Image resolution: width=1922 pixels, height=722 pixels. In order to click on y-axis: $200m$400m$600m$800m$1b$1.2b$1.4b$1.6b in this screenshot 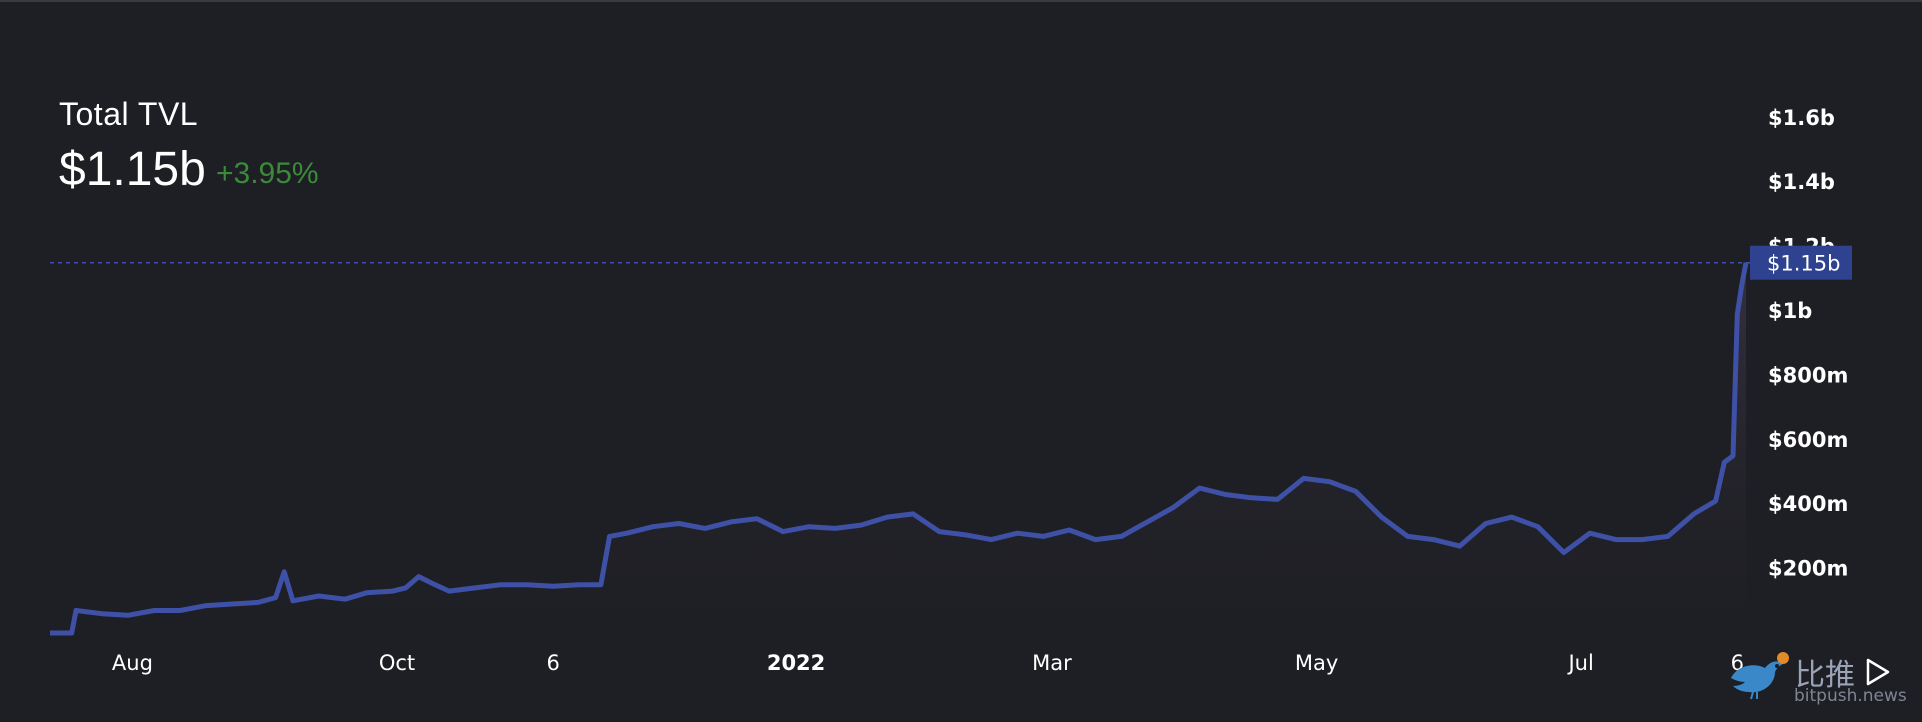, I will do `click(1808, 343)`.